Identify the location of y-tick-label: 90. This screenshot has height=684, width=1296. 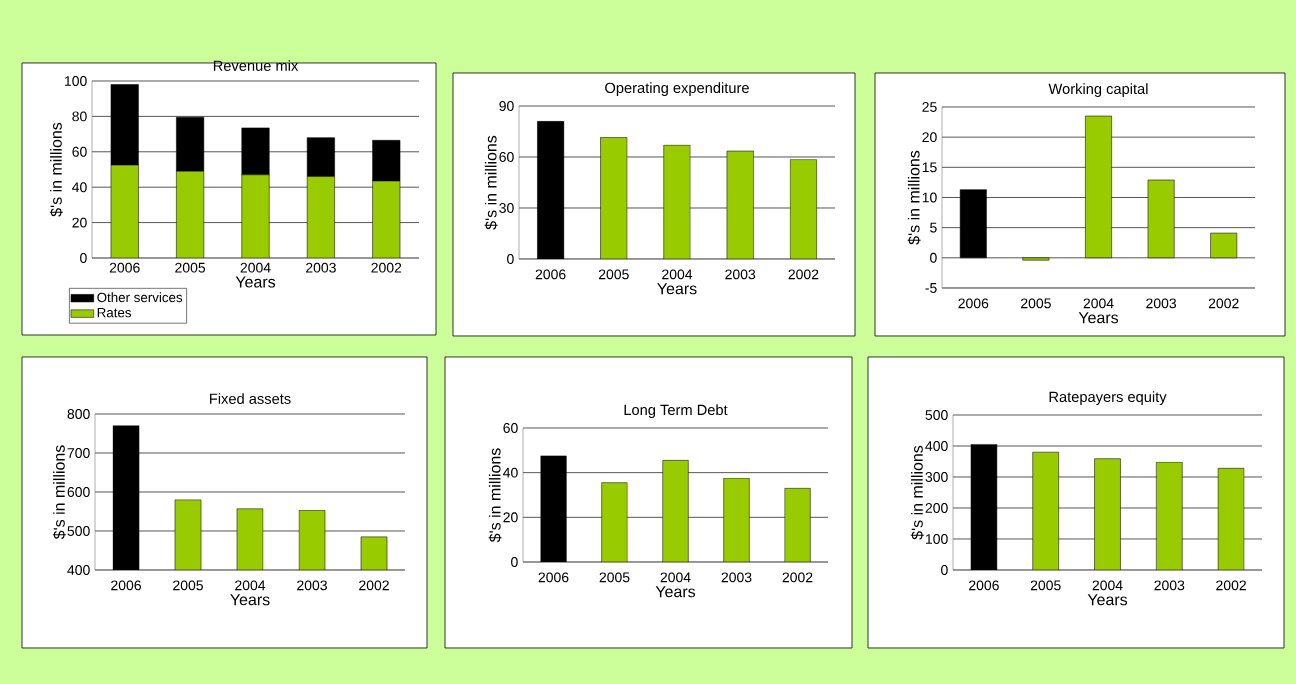
(506, 106).